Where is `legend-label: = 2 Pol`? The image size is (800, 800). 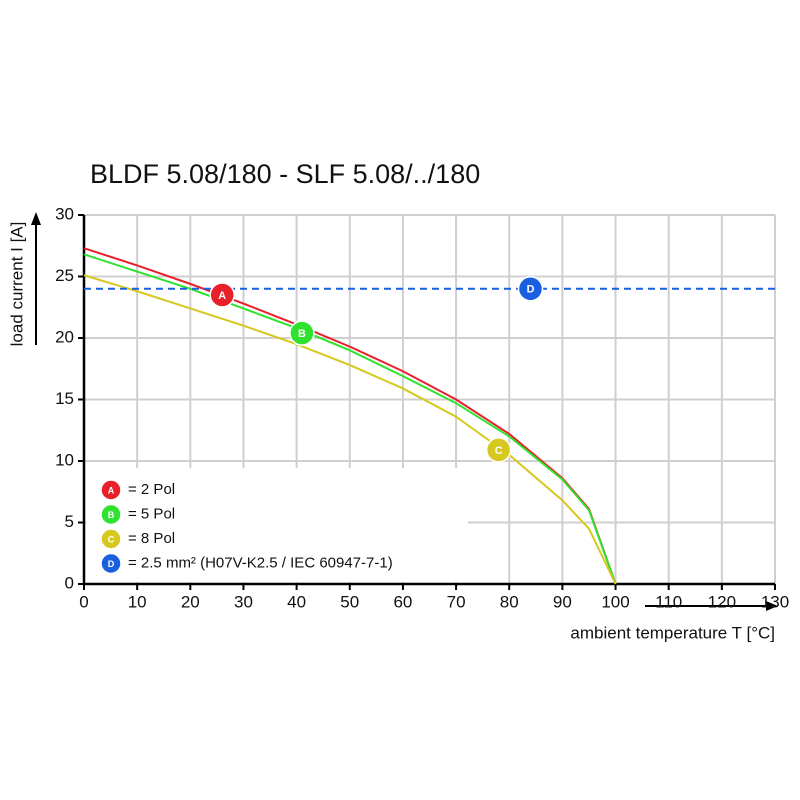 legend-label: = 2 Pol is located at coordinates (151, 489).